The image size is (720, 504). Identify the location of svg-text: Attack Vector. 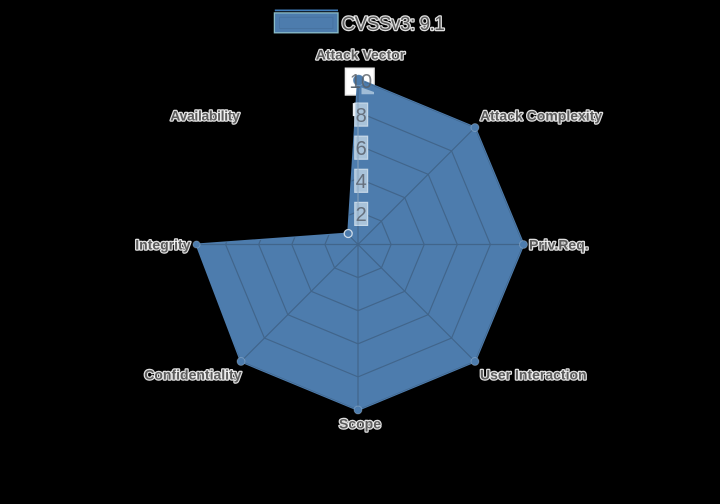
(361, 55).